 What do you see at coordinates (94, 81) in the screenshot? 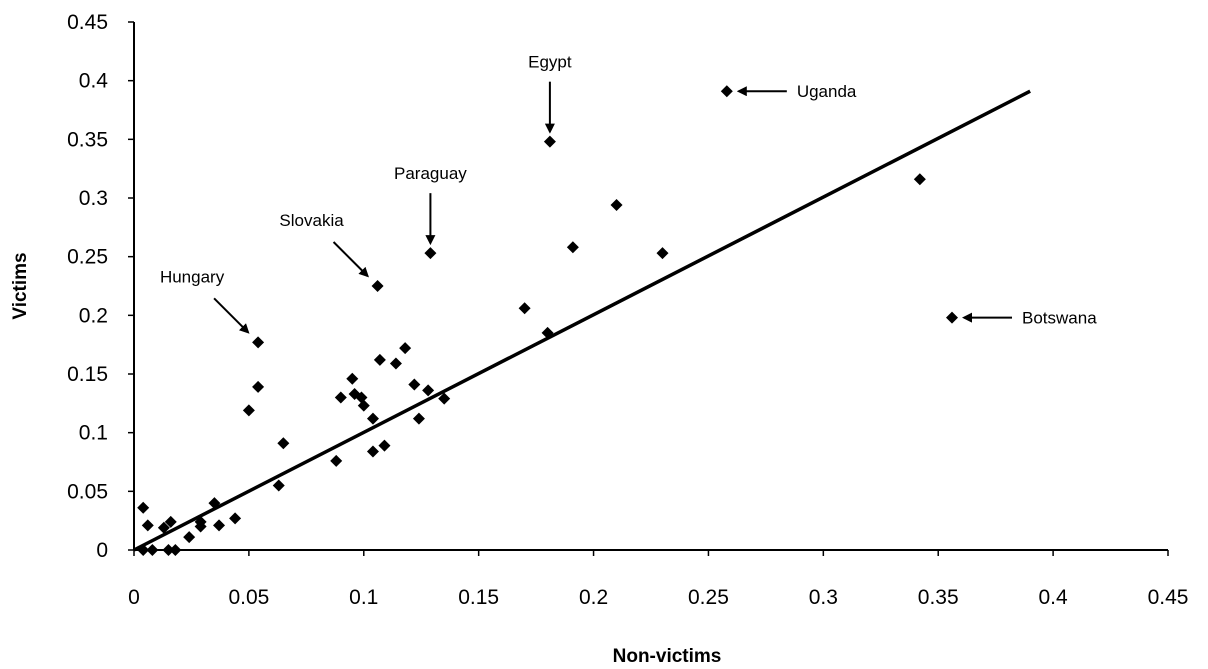
I see `y-tick-label: 0.4` at bounding box center [94, 81].